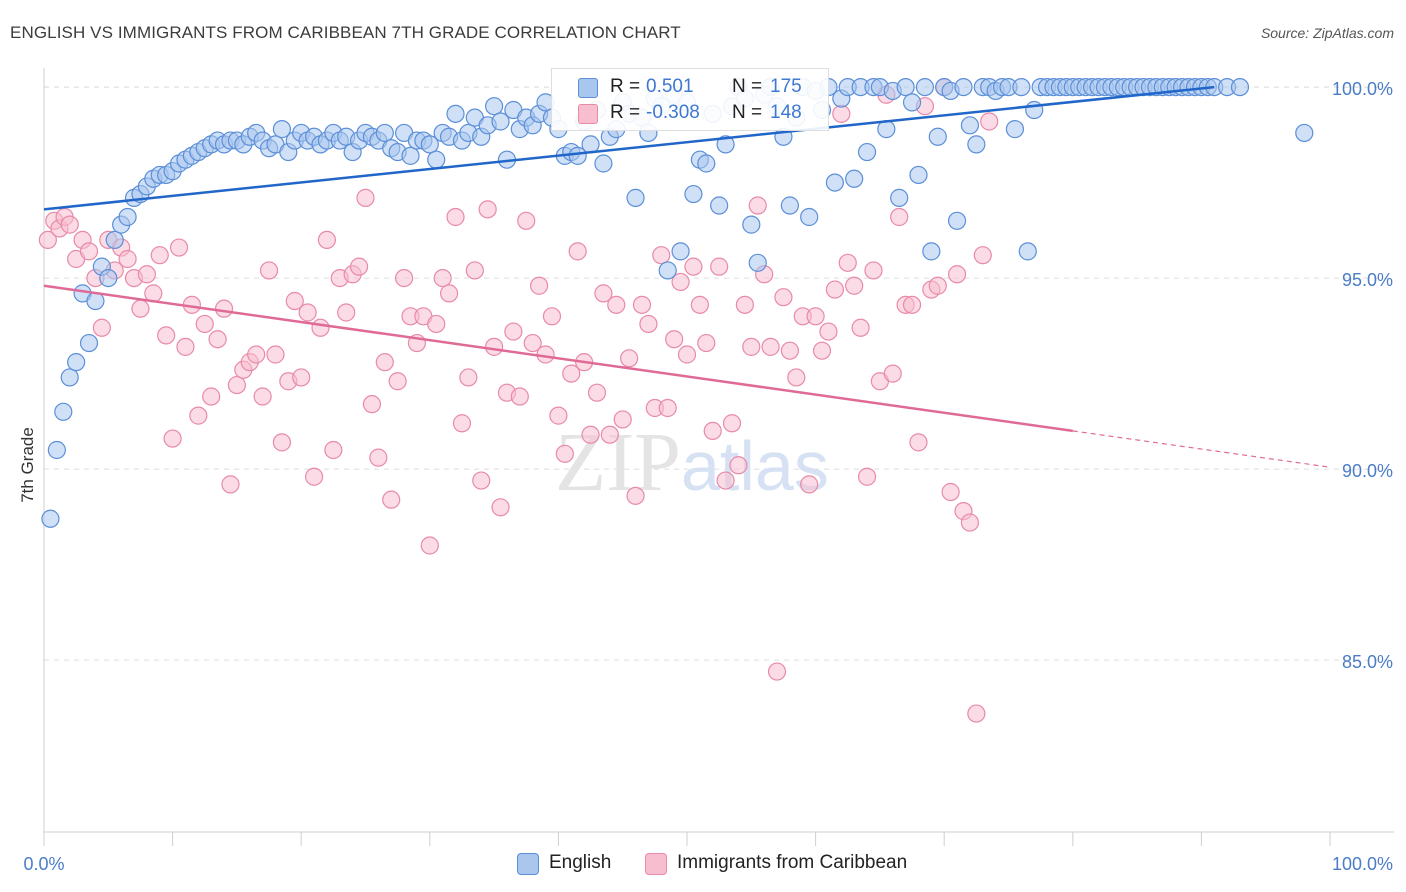 This screenshot has width=1406, height=892. Describe the element at coordinates (558, 358) in the screenshot. I see `carib-trend-line` at that location.